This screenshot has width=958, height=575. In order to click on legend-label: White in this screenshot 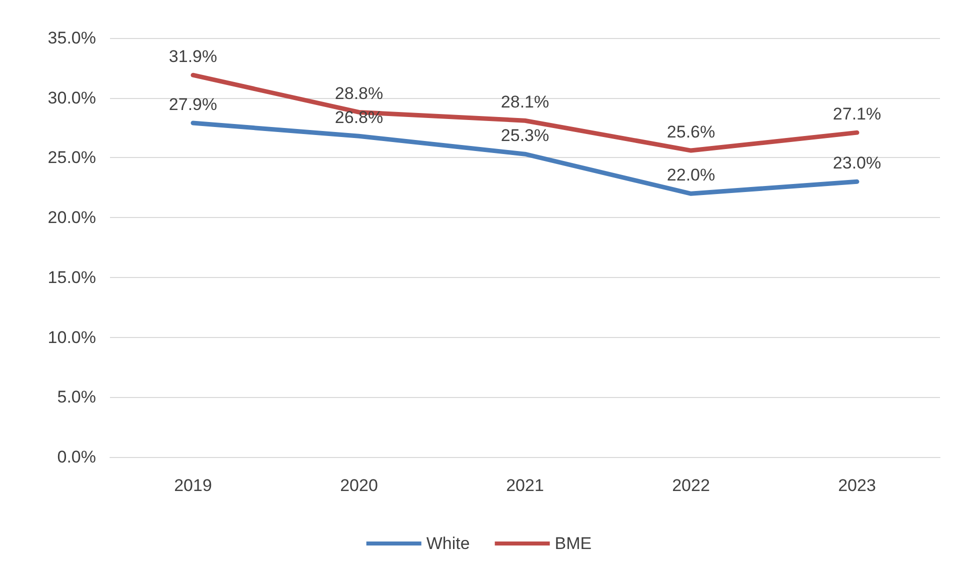, I will do `click(448, 543)`.